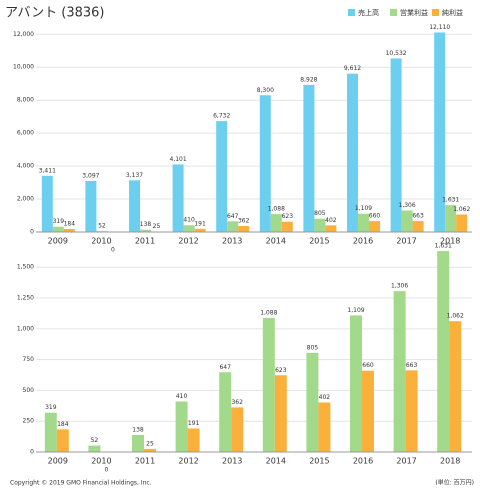 The image size is (480, 492). What do you see at coordinates (134, 175) in the screenshot?
I see `value-label: 3,137` at bounding box center [134, 175].